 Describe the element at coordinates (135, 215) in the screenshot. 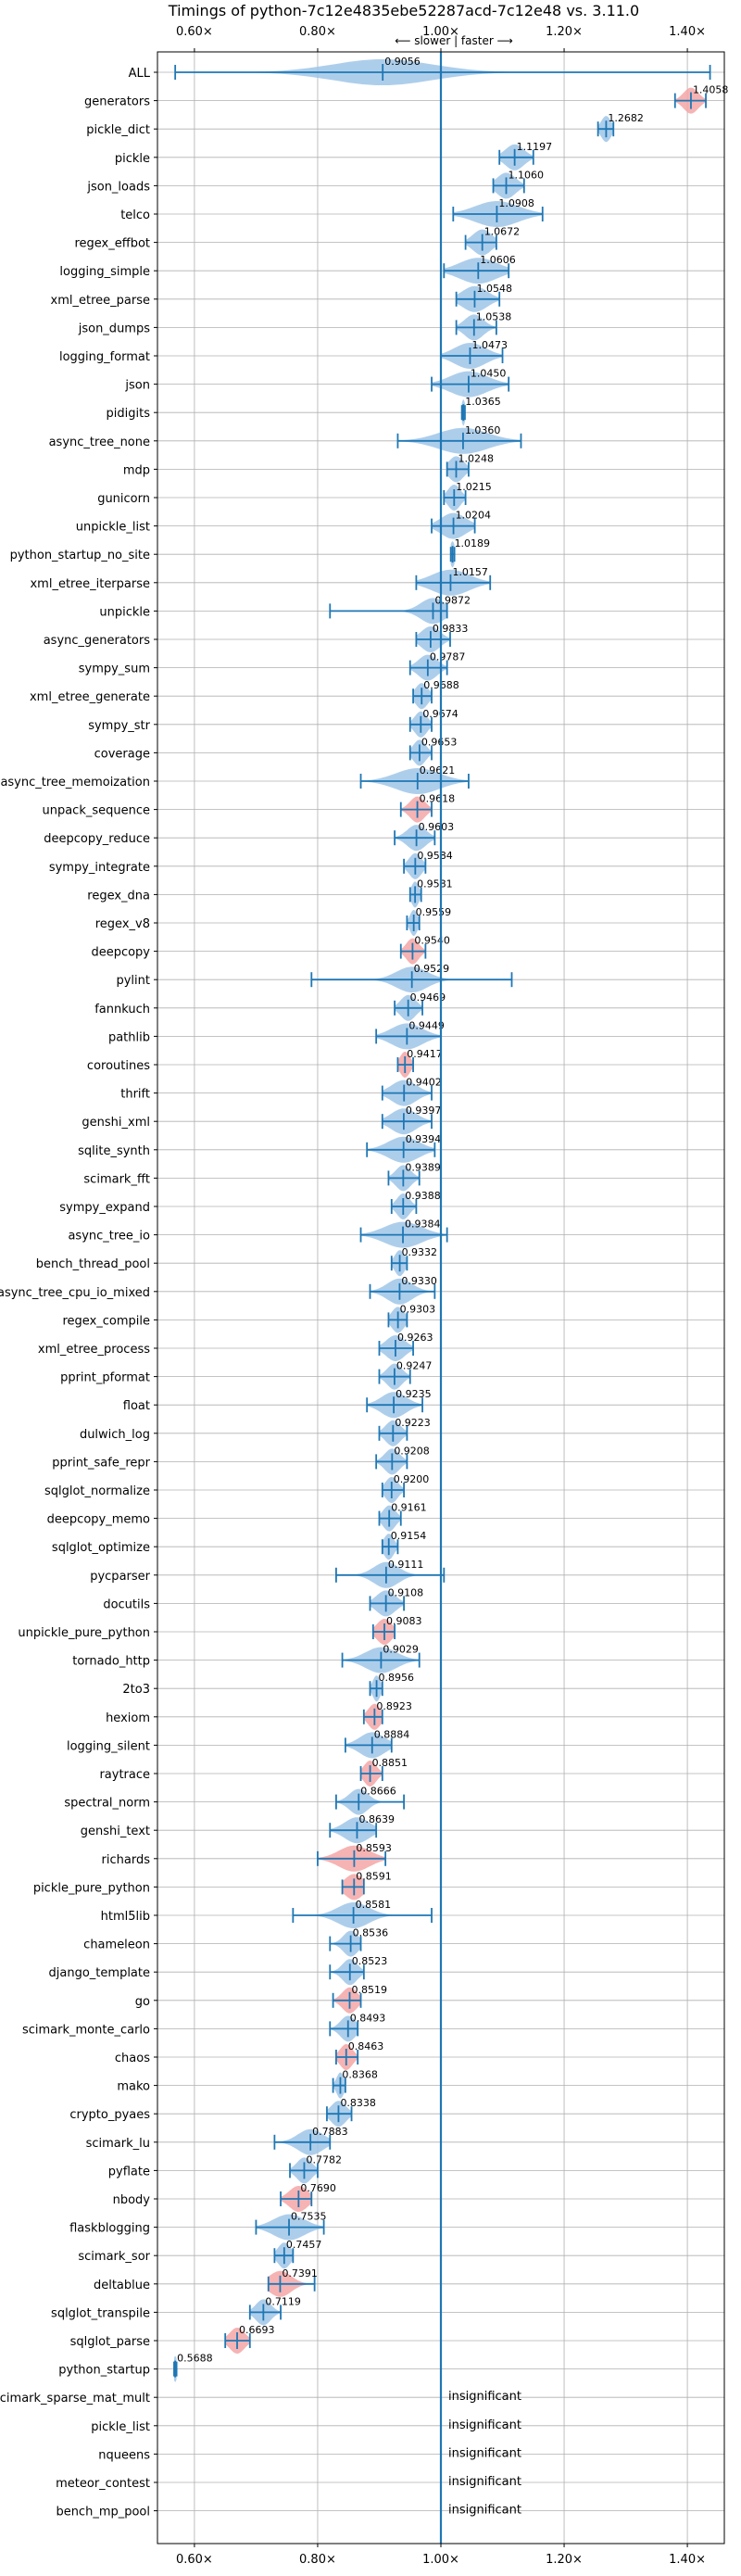

I see `benchmark-label: telco` at that location.